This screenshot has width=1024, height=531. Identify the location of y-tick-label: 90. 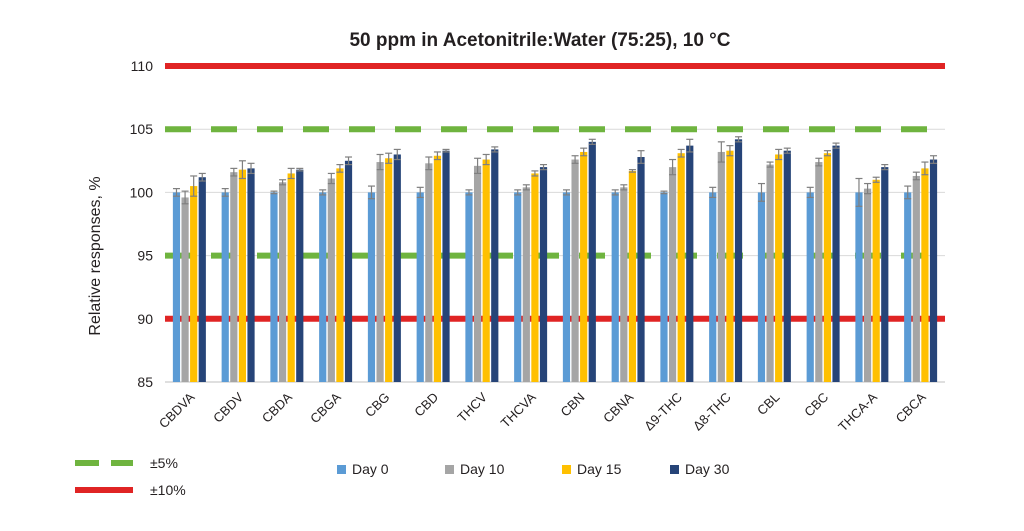
(145, 319).